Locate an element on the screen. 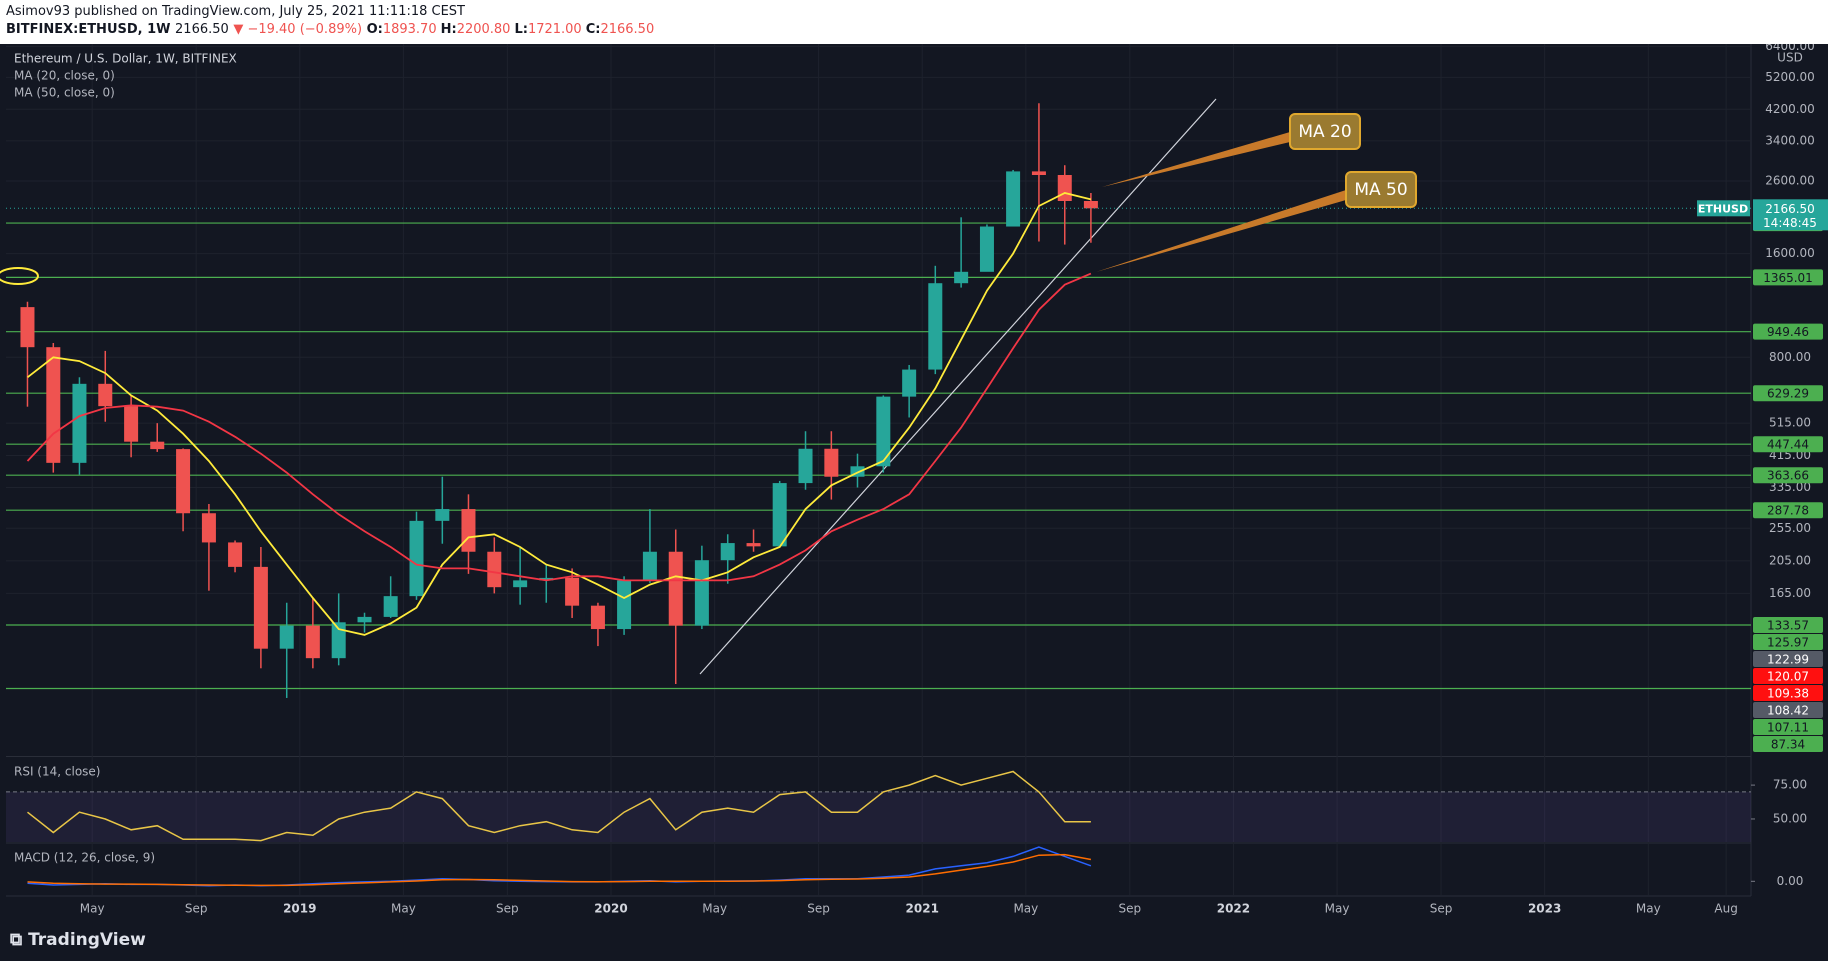  callout-box is located at coordinates (1381, 189).